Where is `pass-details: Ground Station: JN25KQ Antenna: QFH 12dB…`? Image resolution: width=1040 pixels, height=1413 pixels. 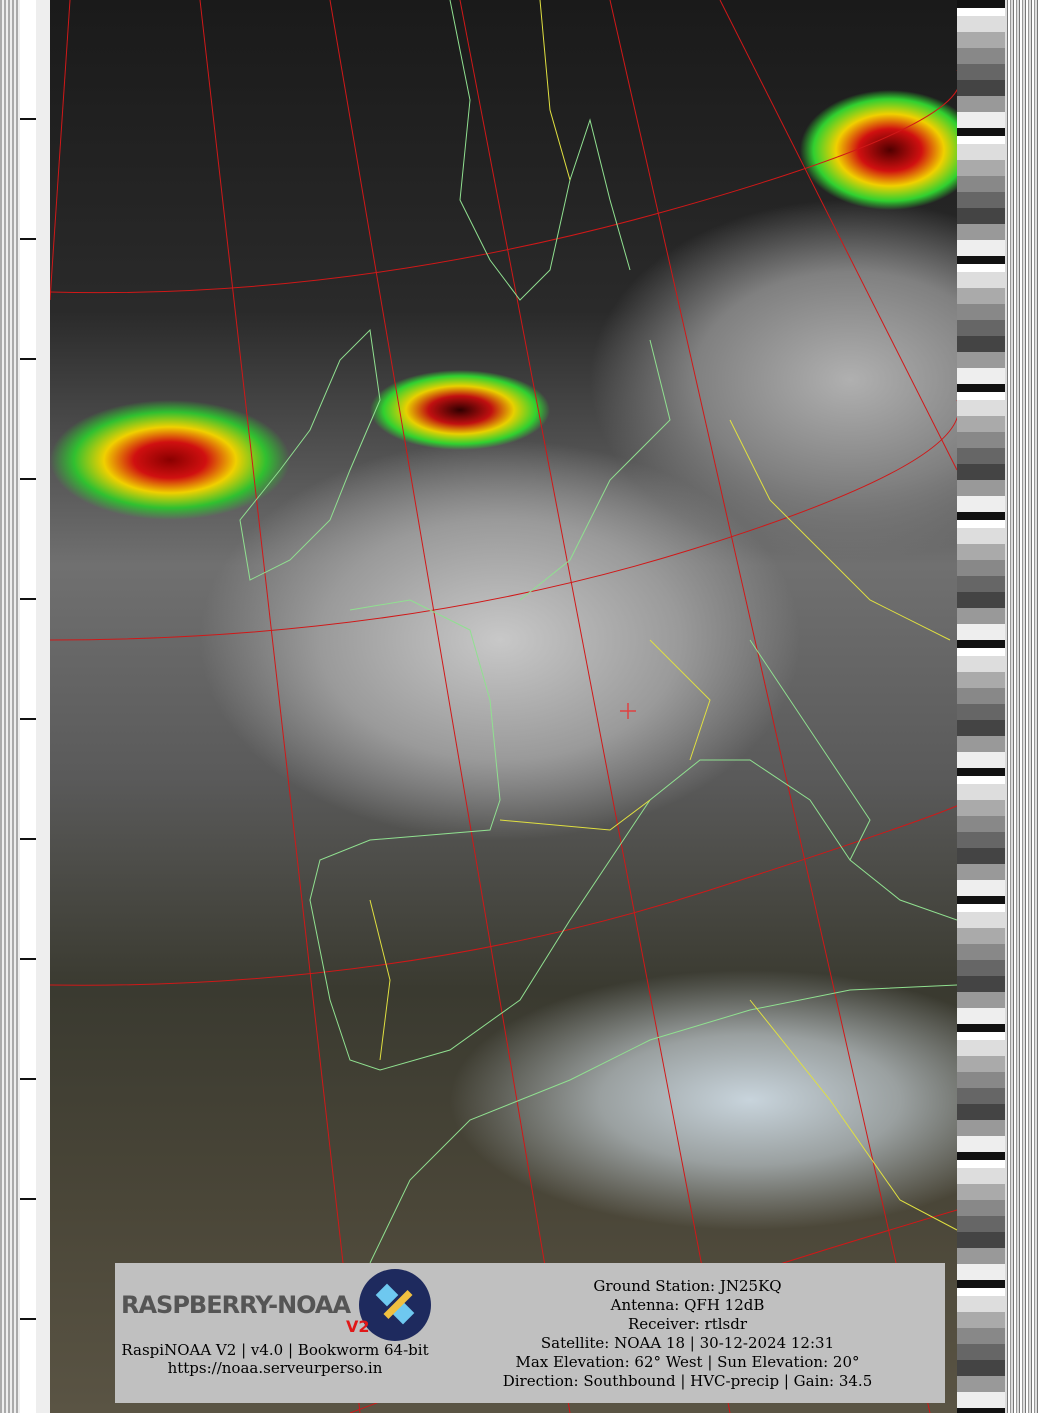 pass-details: Ground Station: JN25KQ Antenna: QFH 12dB… is located at coordinates (687, 1334).